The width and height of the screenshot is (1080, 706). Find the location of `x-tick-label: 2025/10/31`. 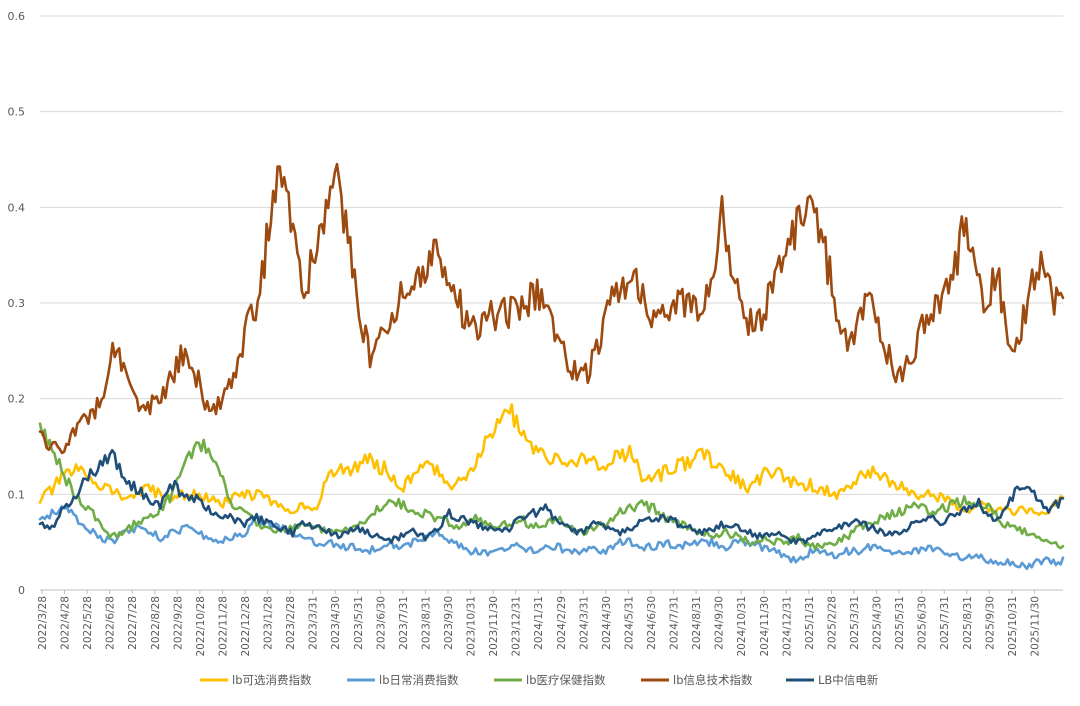

x-tick-label: 2025/10/31 is located at coordinates (1013, 626).